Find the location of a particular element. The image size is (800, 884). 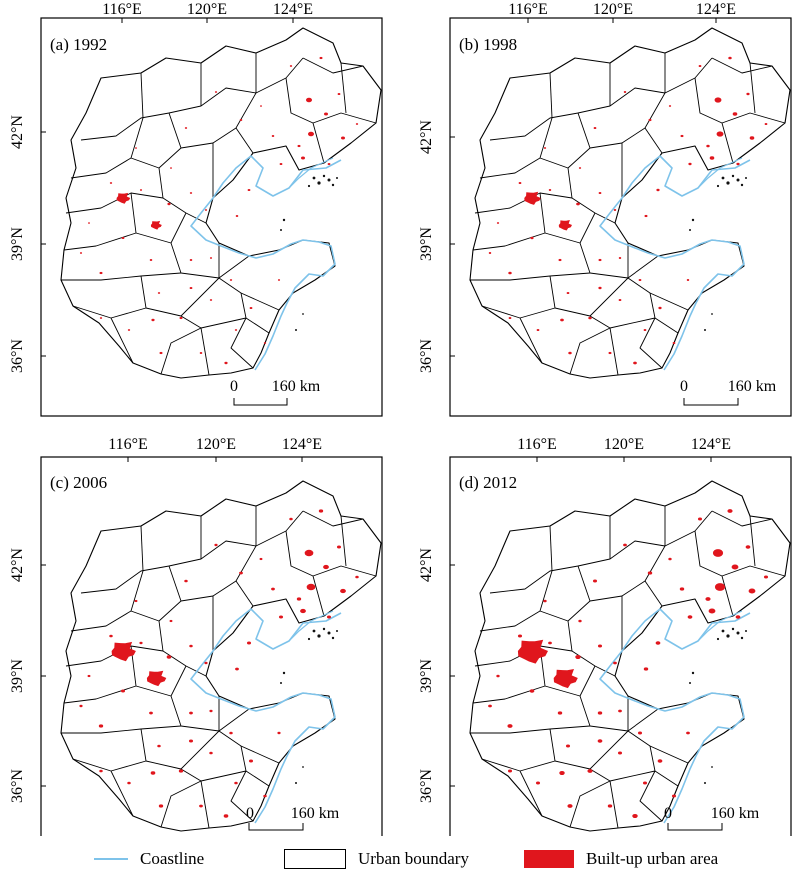

scale-start-b: 0 is located at coordinates (684, 386).